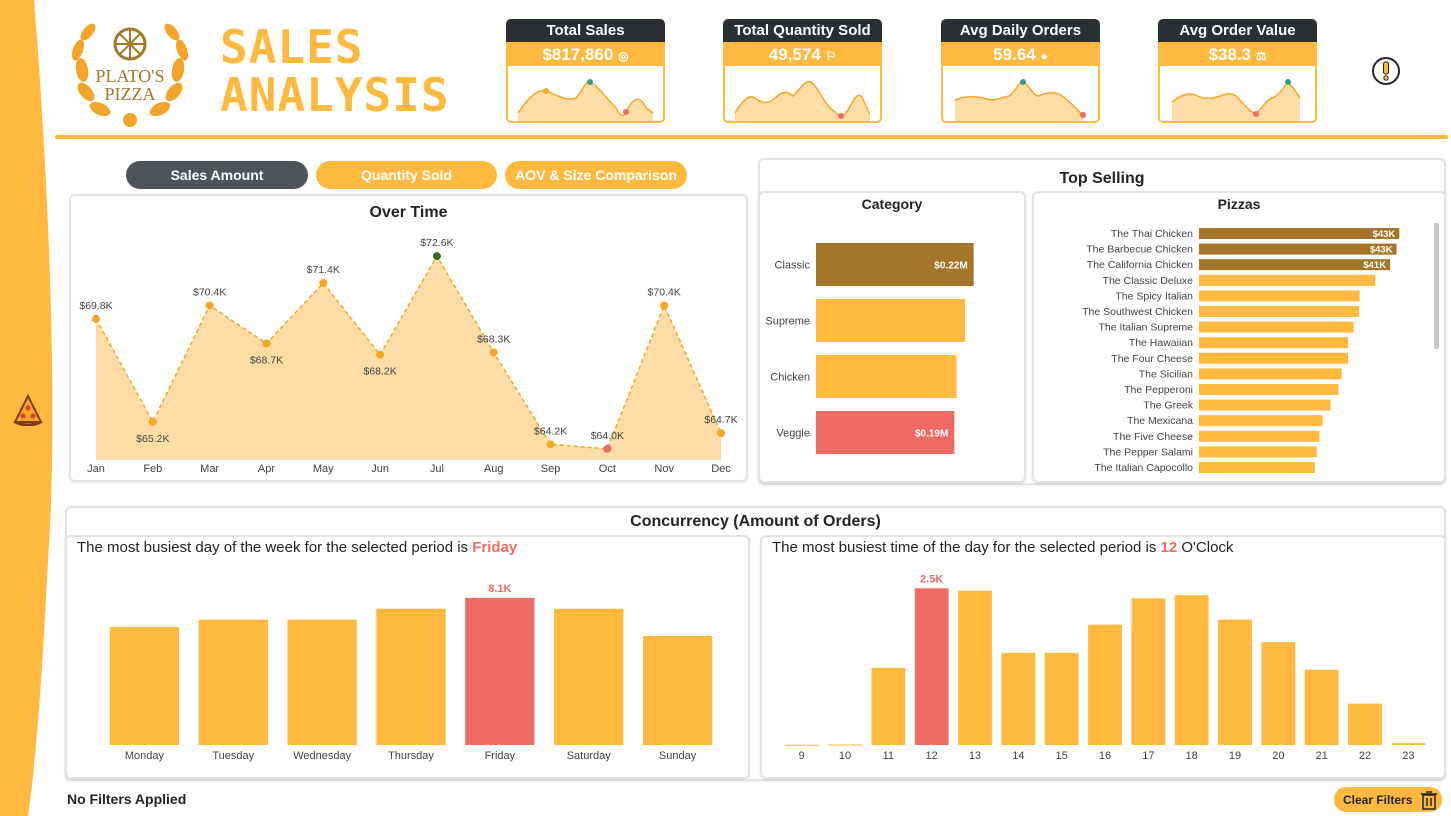  Describe the element at coordinates (892, 204) in the screenshot. I see `category-title: Category` at that location.